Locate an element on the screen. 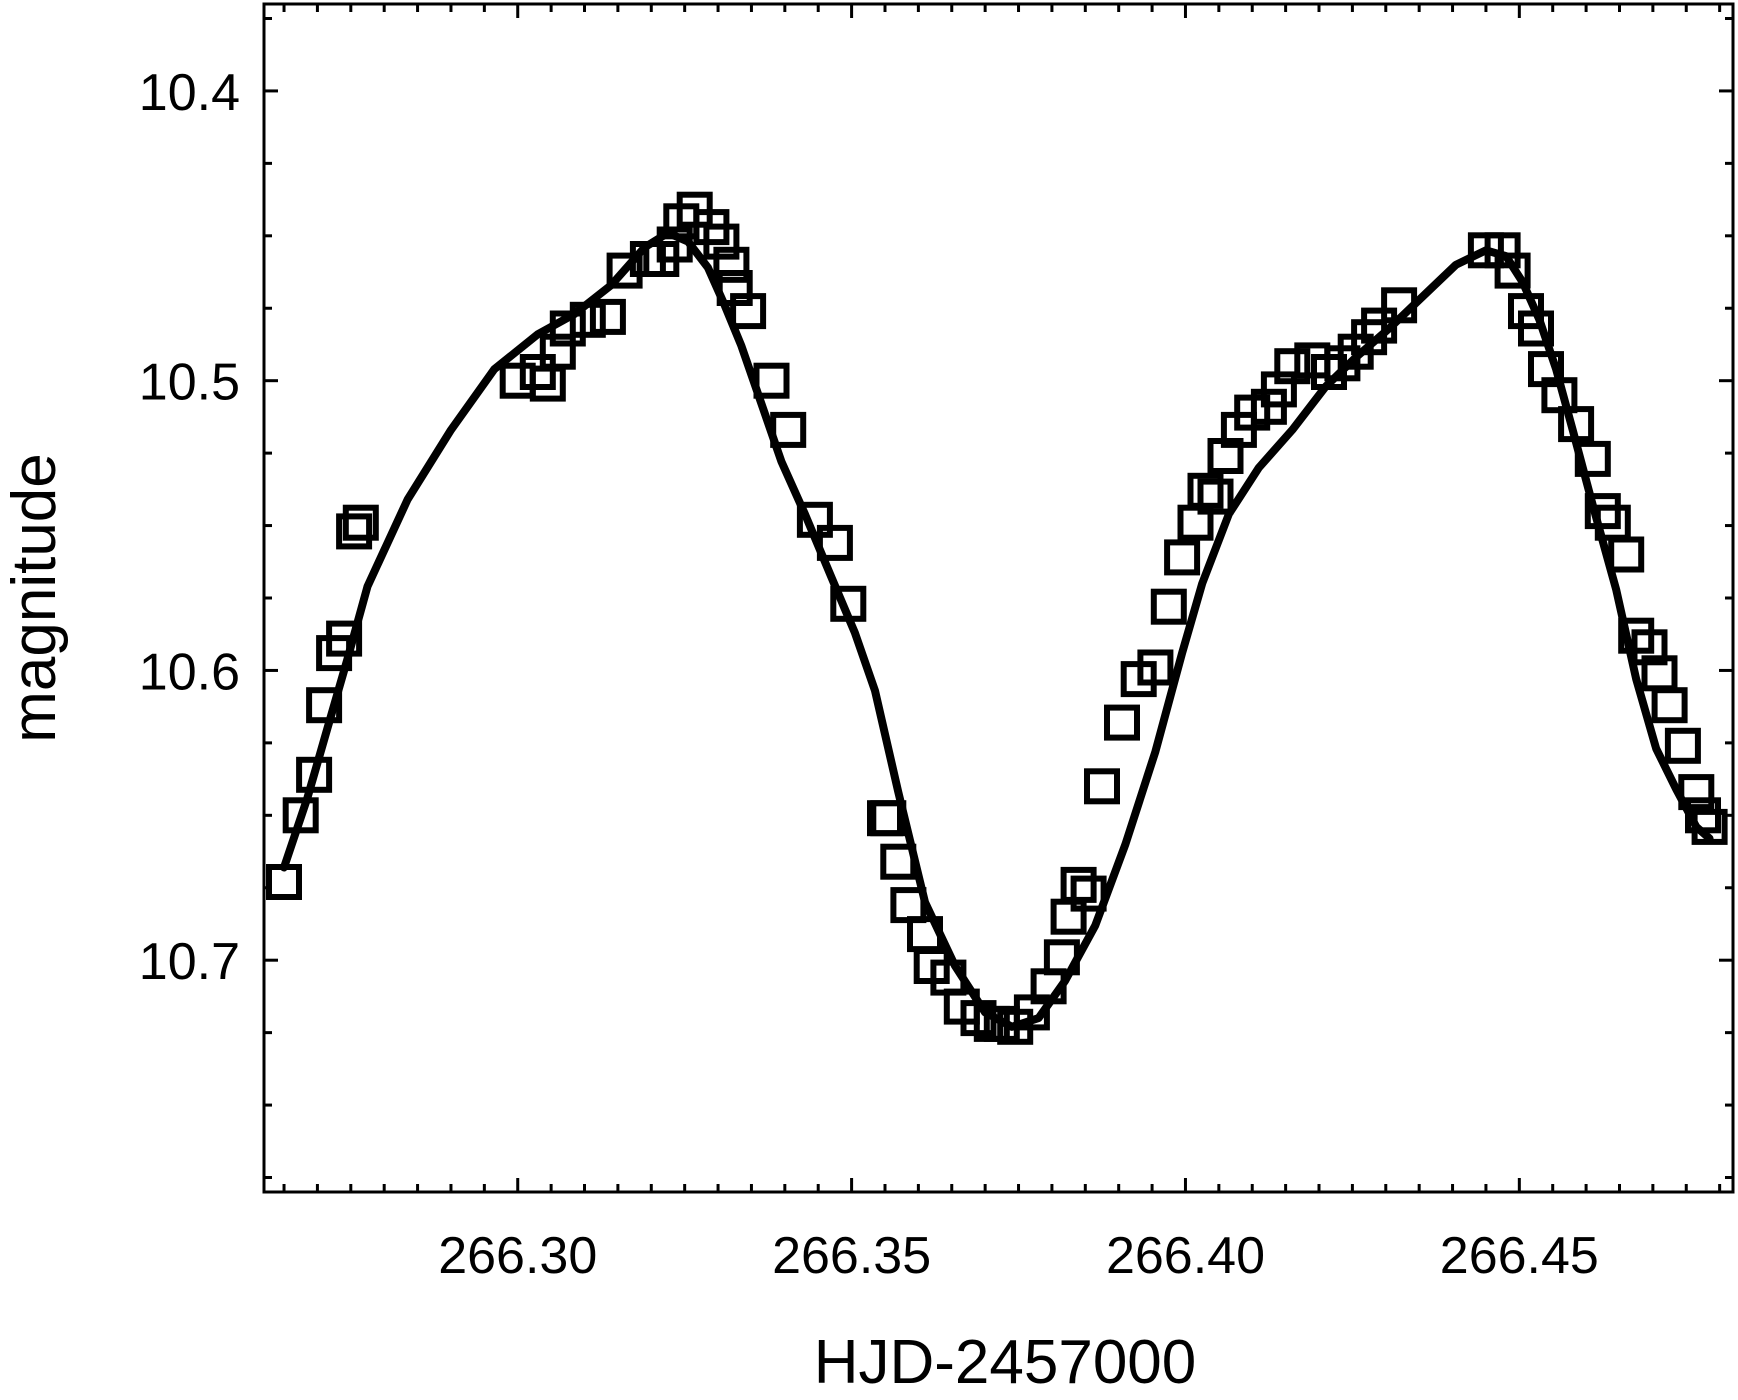 Image resolution: width=1738 pixels, height=1400 pixels. y-axis-label: magnitude is located at coordinates (34, 598).